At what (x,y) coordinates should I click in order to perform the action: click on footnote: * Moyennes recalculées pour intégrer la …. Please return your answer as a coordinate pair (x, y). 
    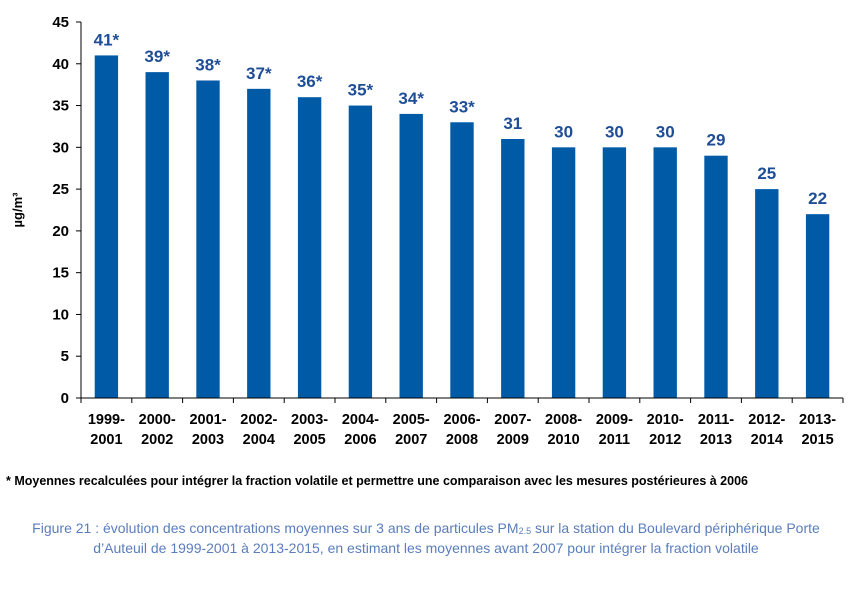
    Looking at the image, I should click on (377, 481).